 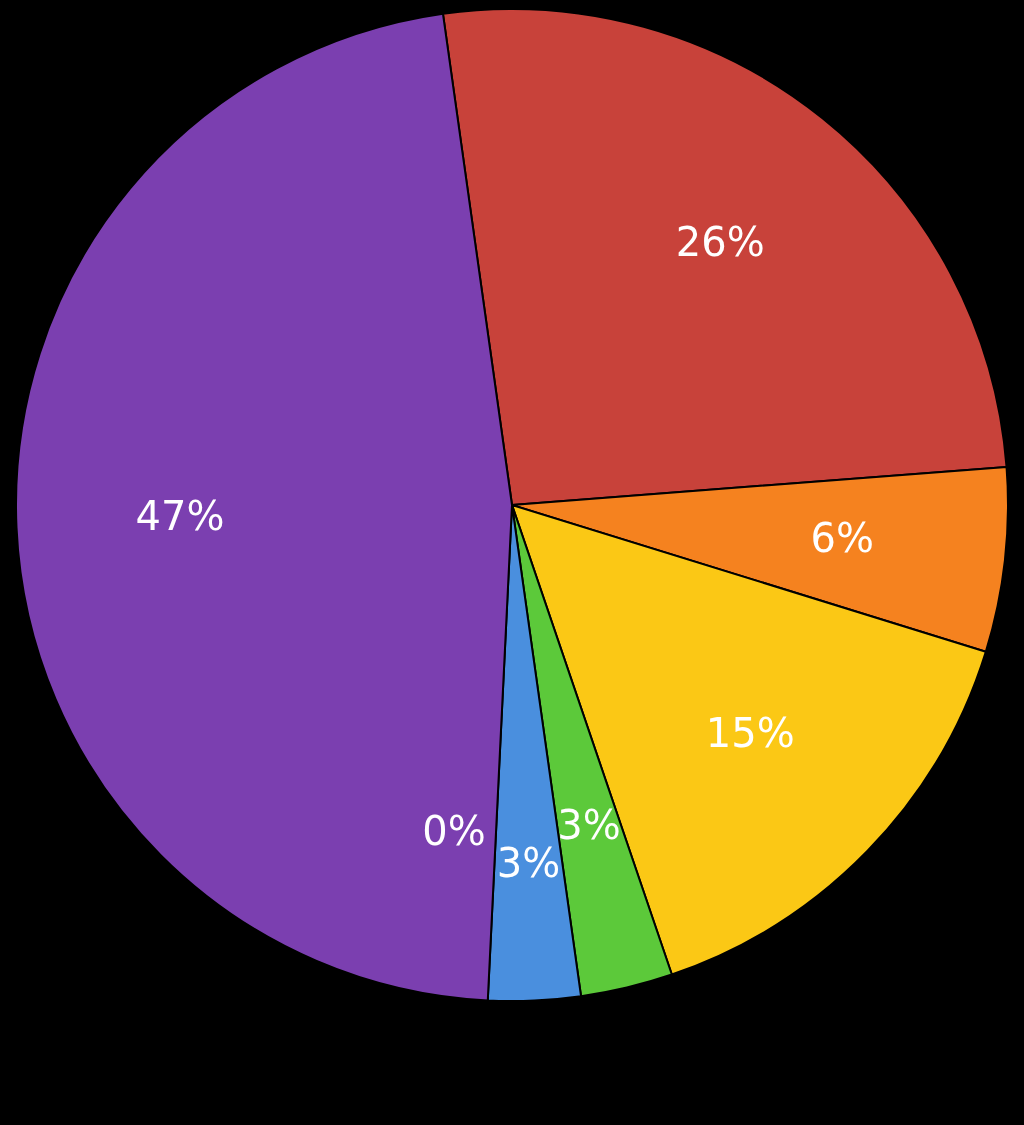 I want to click on data-label: 6%, so click(x=842, y=538).